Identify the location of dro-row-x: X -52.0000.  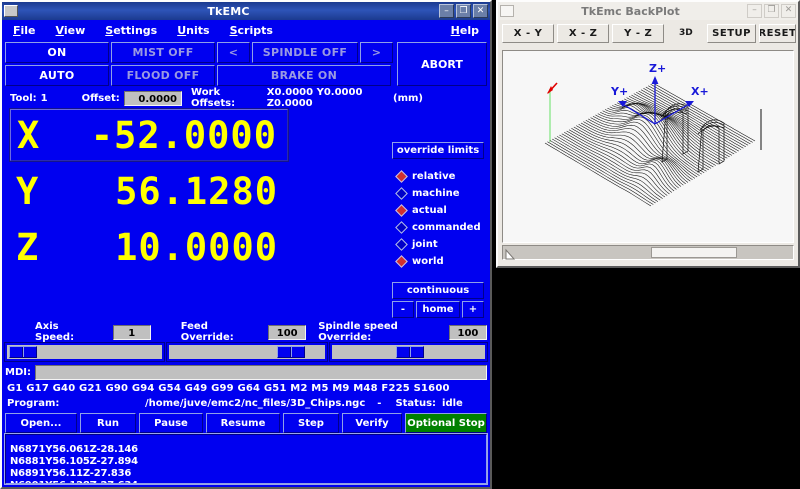
(149, 135).